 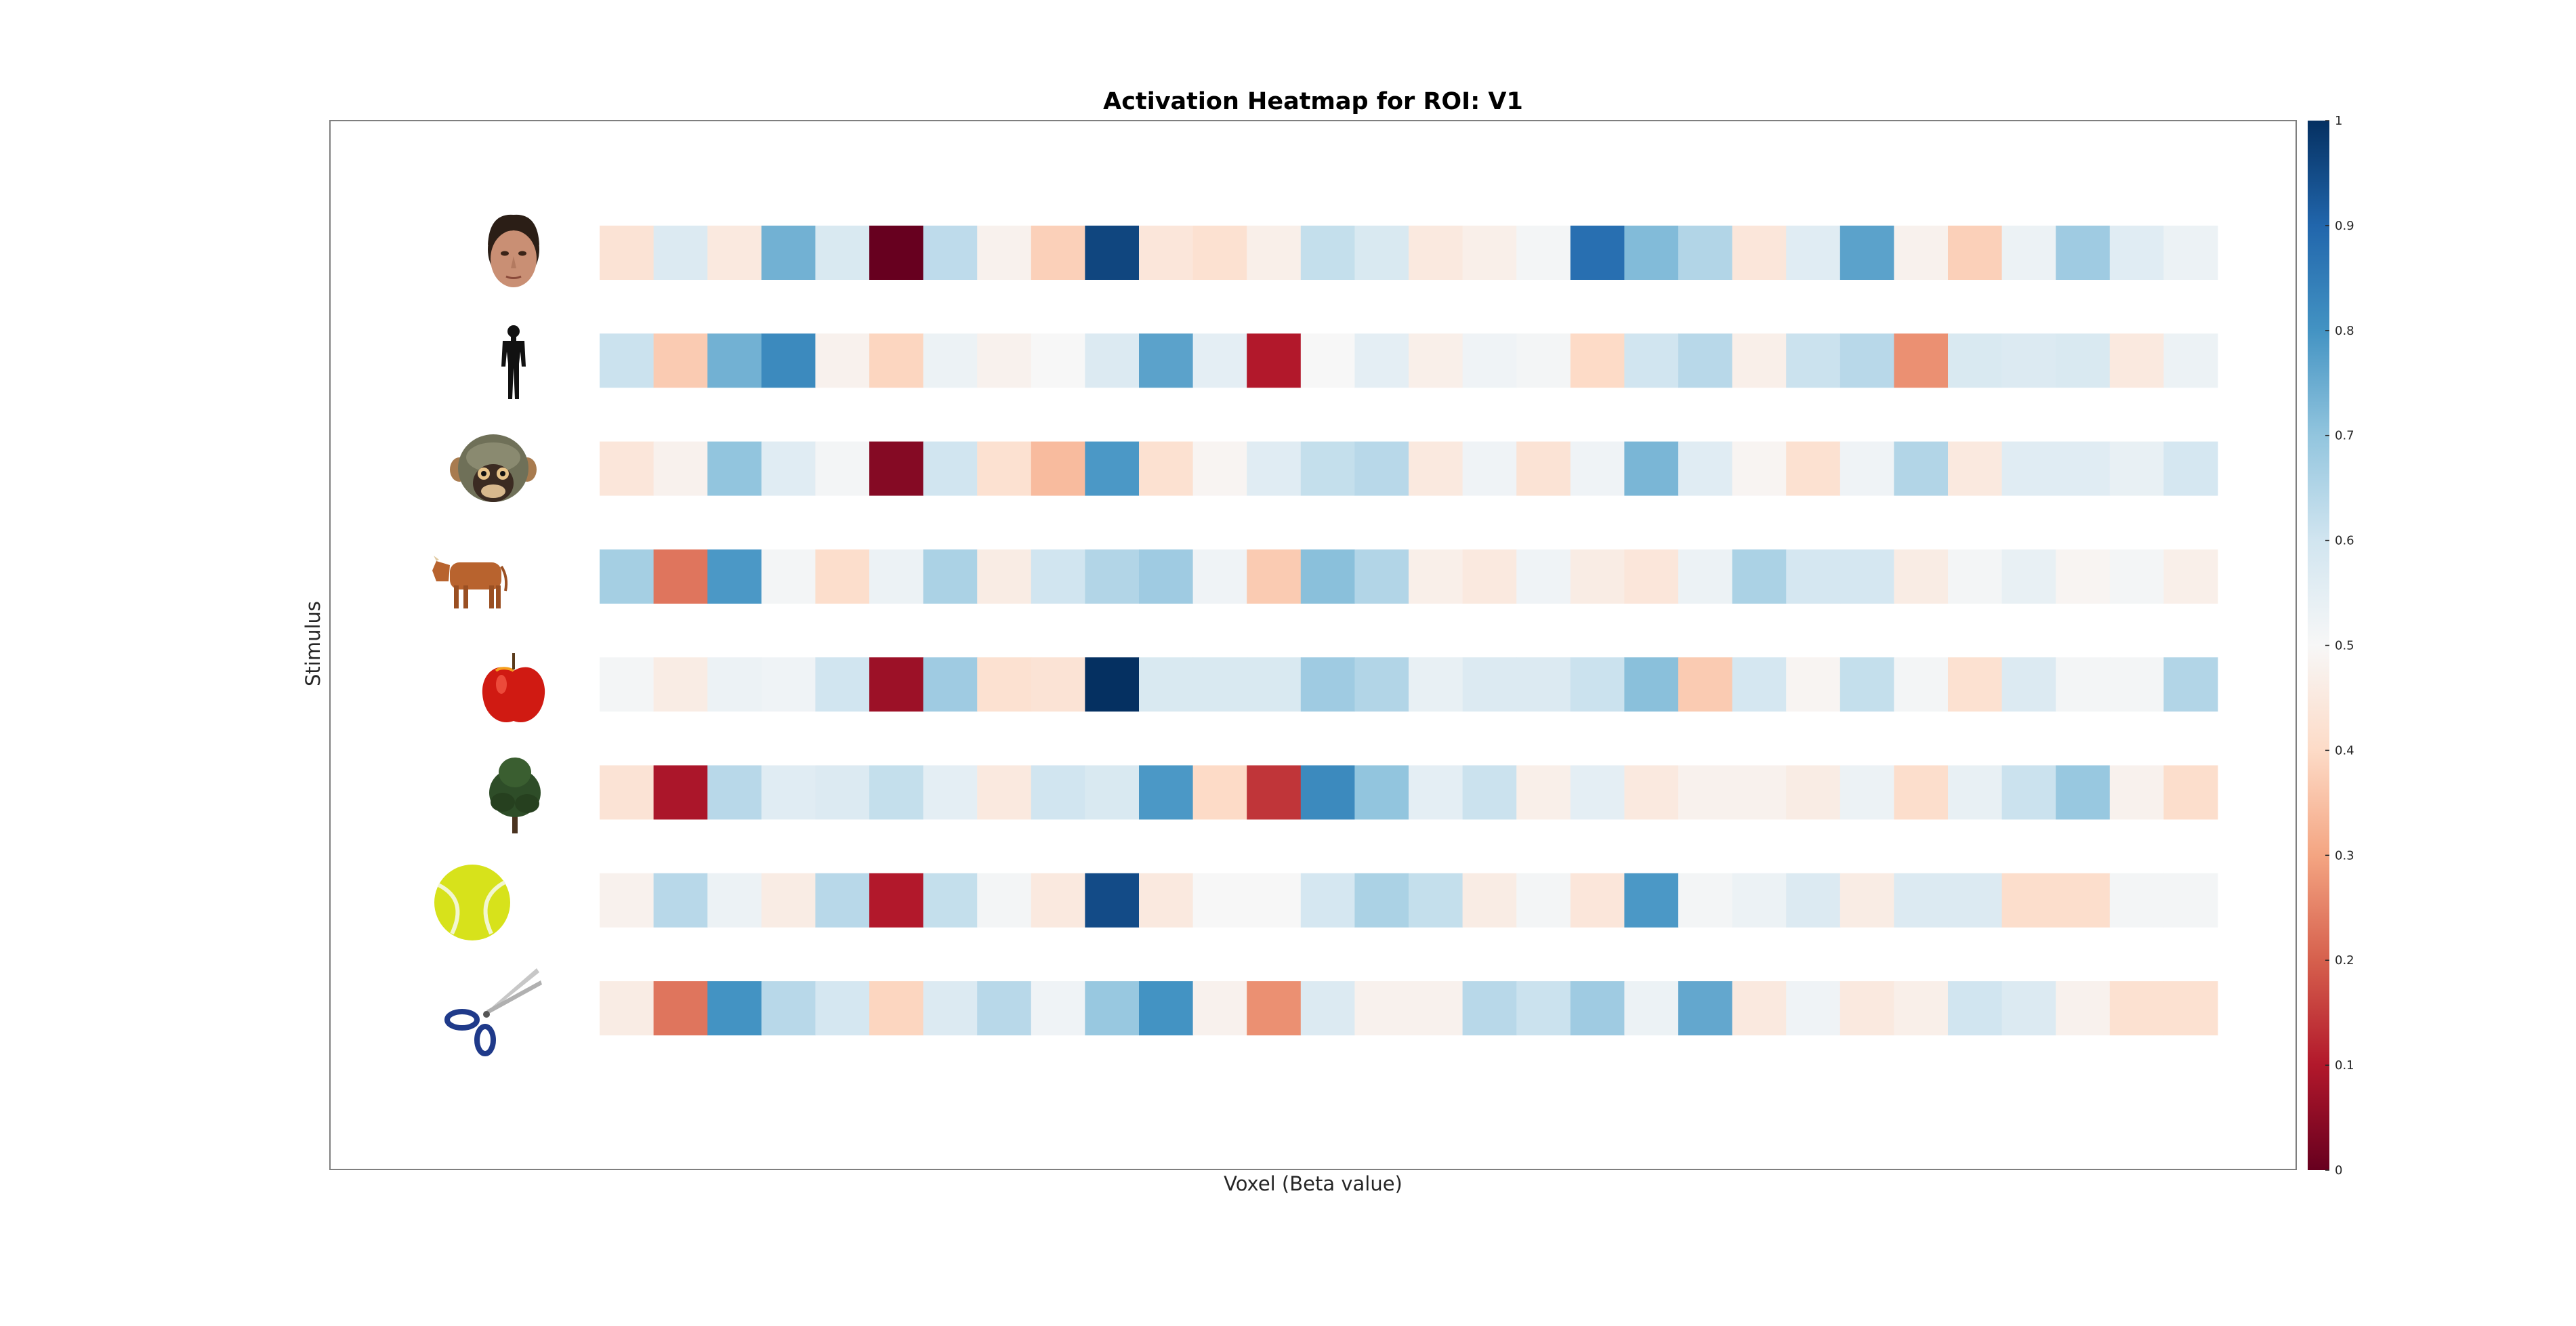 What do you see at coordinates (488, 635) in the screenshot?
I see `stimulus-icons` at bounding box center [488, 635].